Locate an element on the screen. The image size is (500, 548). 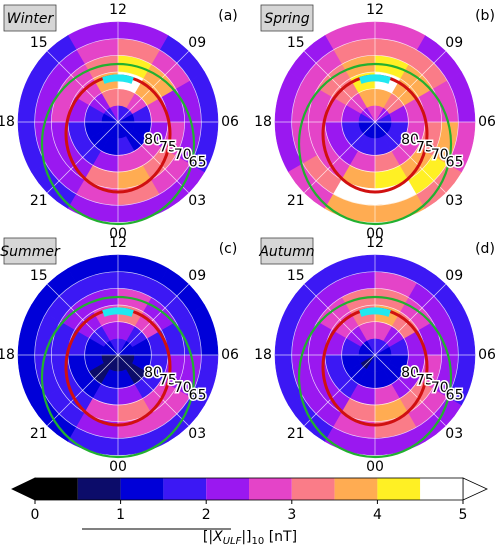
x-tick-label: 2 is located at coordinates (206, 515).